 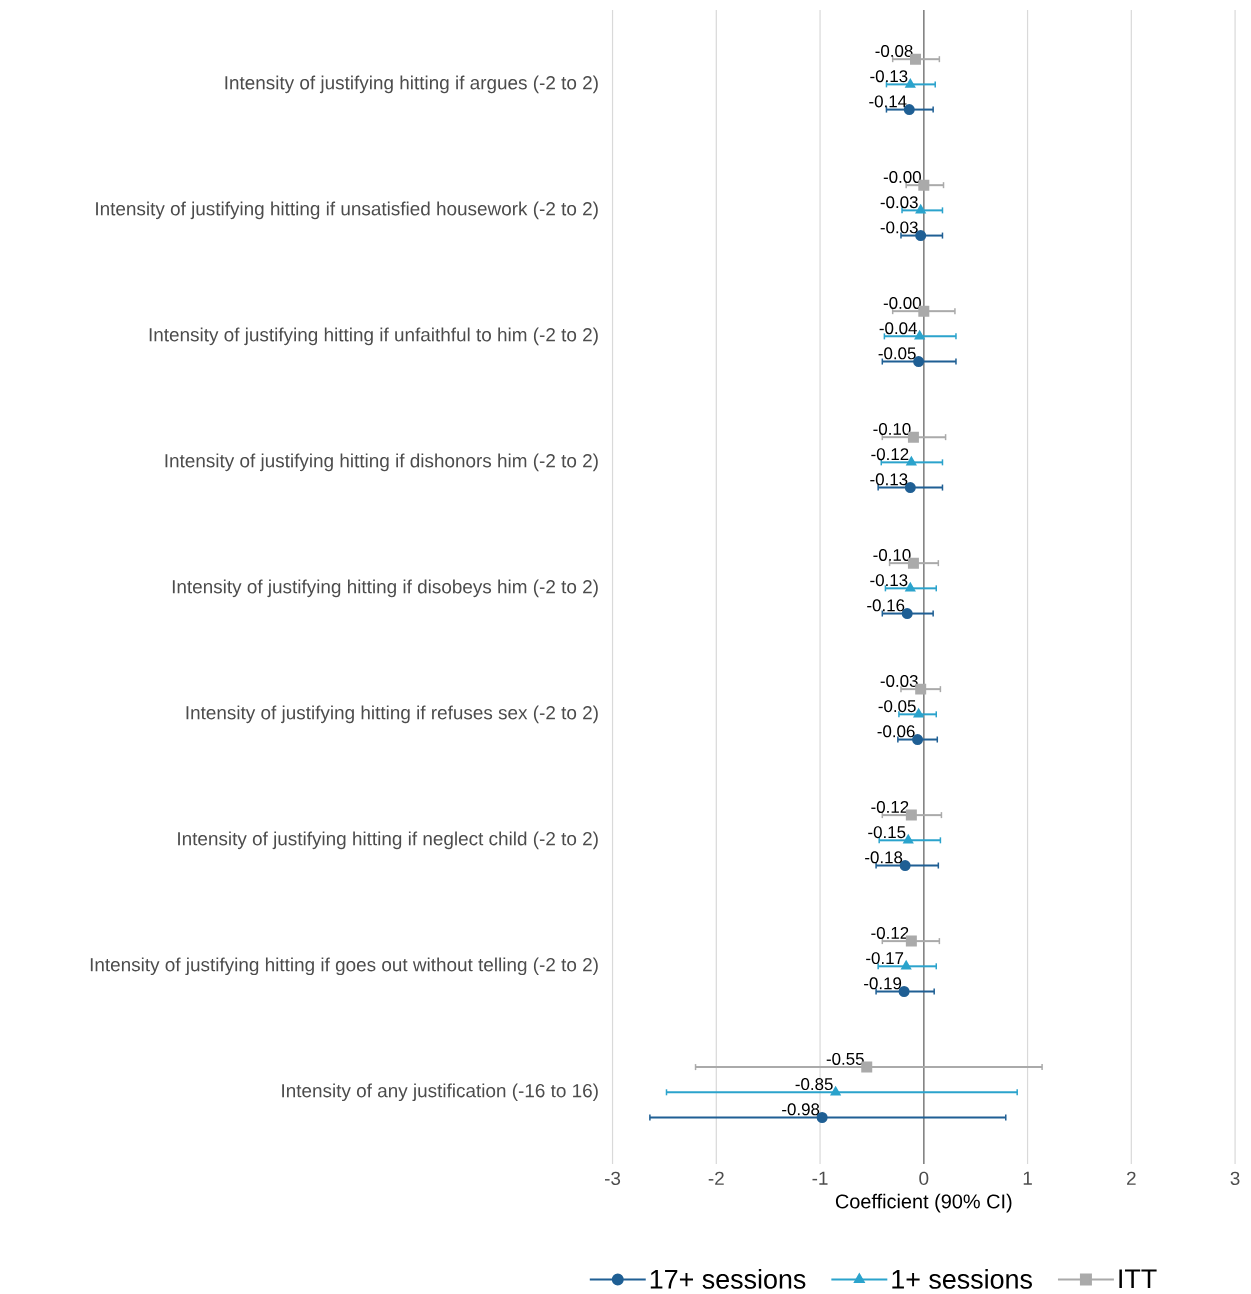 I want to click on x-tick-label: -2, so click(x=716, y=1178).